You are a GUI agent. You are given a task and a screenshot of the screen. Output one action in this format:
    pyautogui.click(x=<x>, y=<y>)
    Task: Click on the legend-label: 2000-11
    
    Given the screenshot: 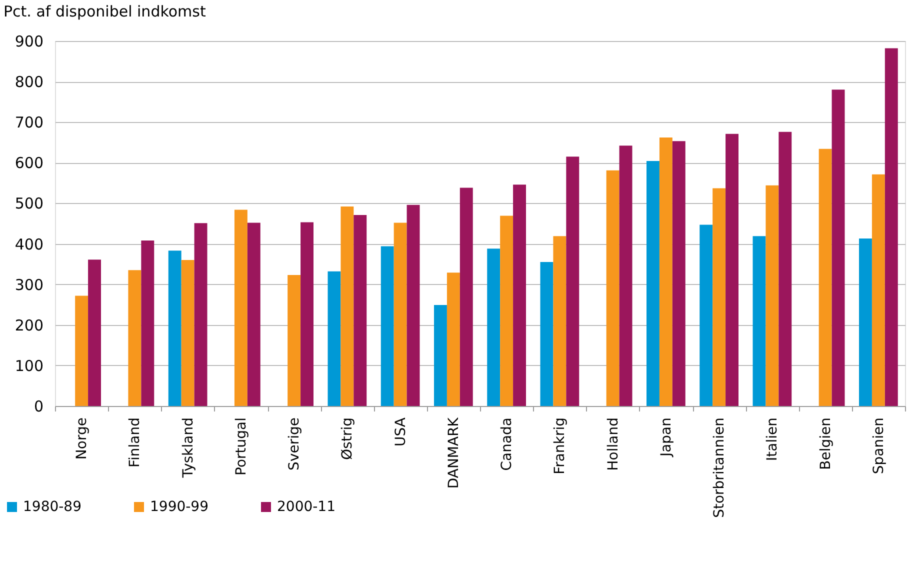 What is the action you would take?
    pyautogui.click(x=306, y=507)
    